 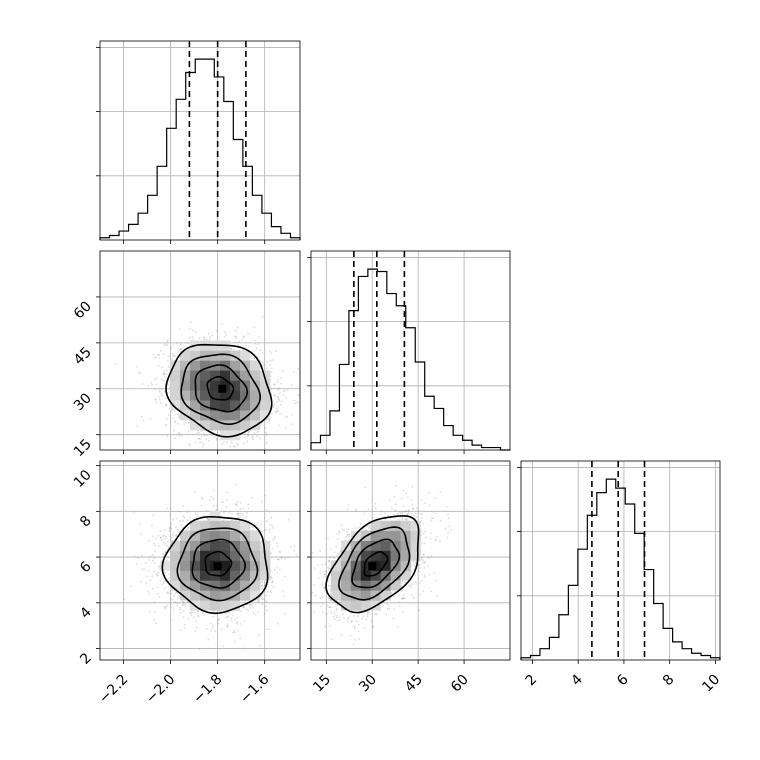 What do you see at coordinates (83, 479) in the screenshot?
I see `y-tick-label-2-4: 10` at bounding box center [83, 479].